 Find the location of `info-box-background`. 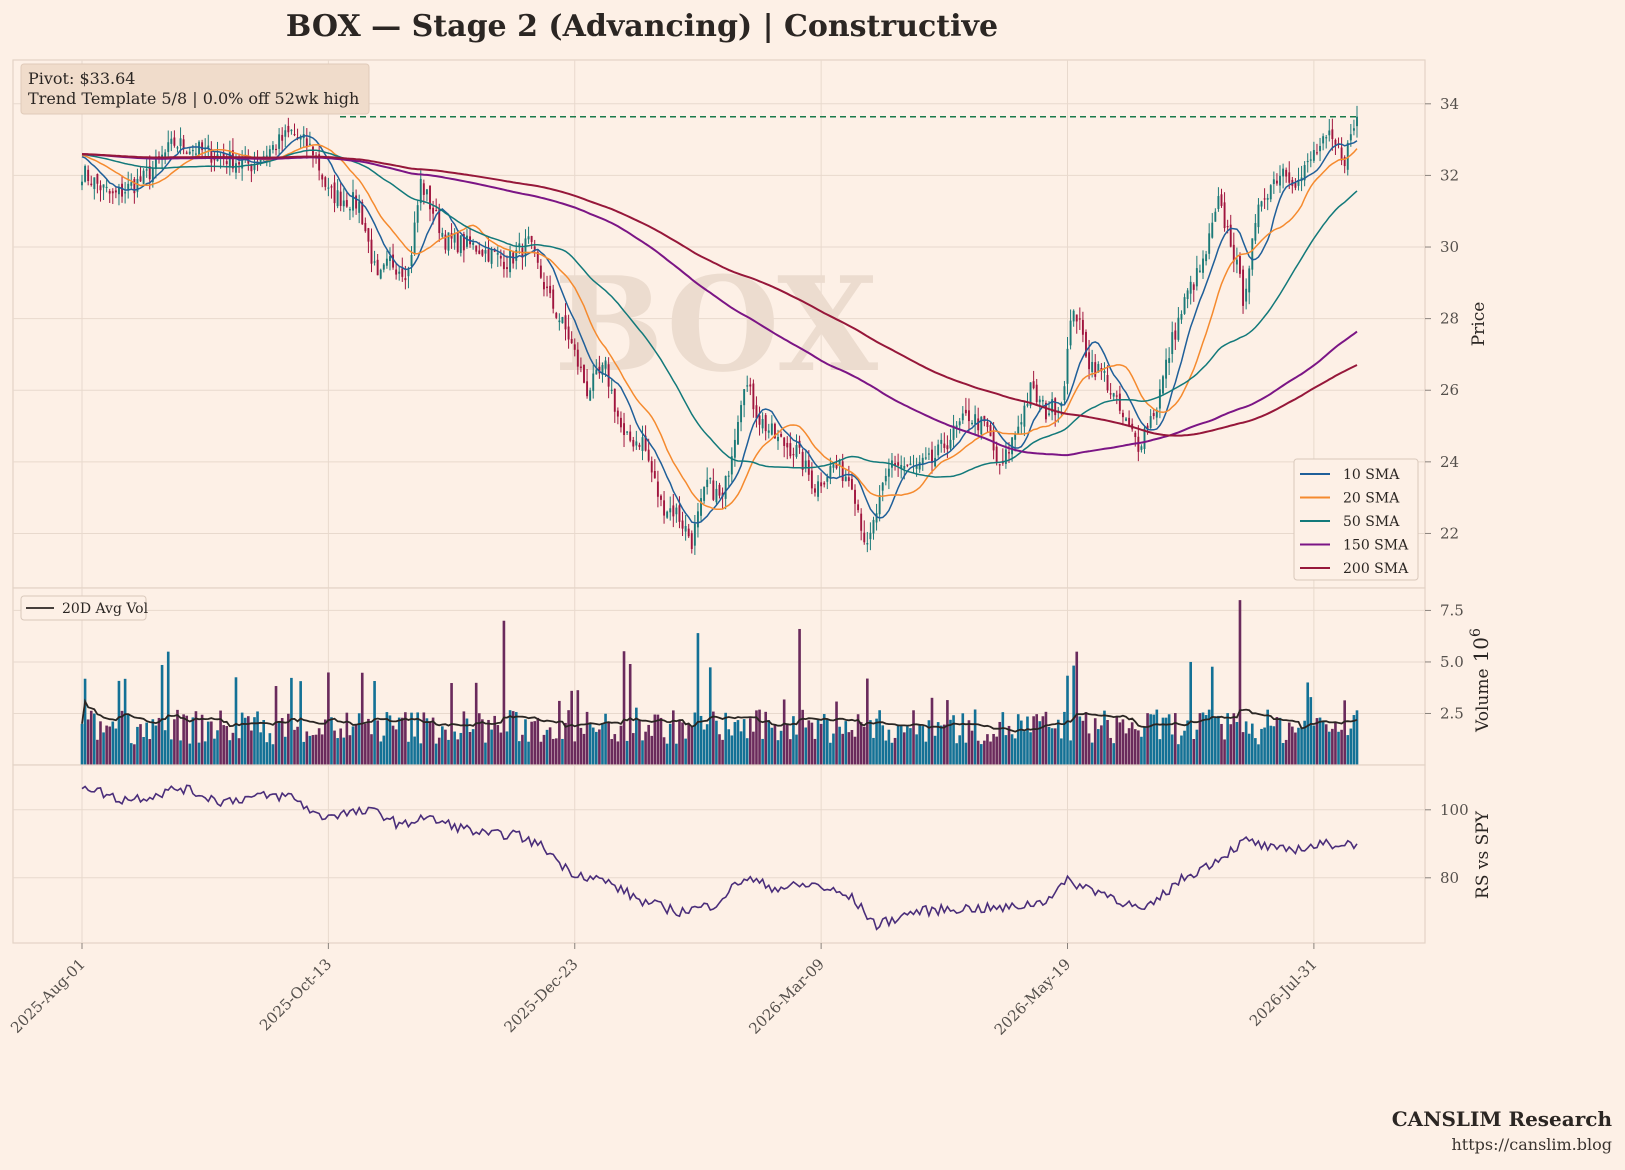

info-box-background is located at coordinates (195, 89).